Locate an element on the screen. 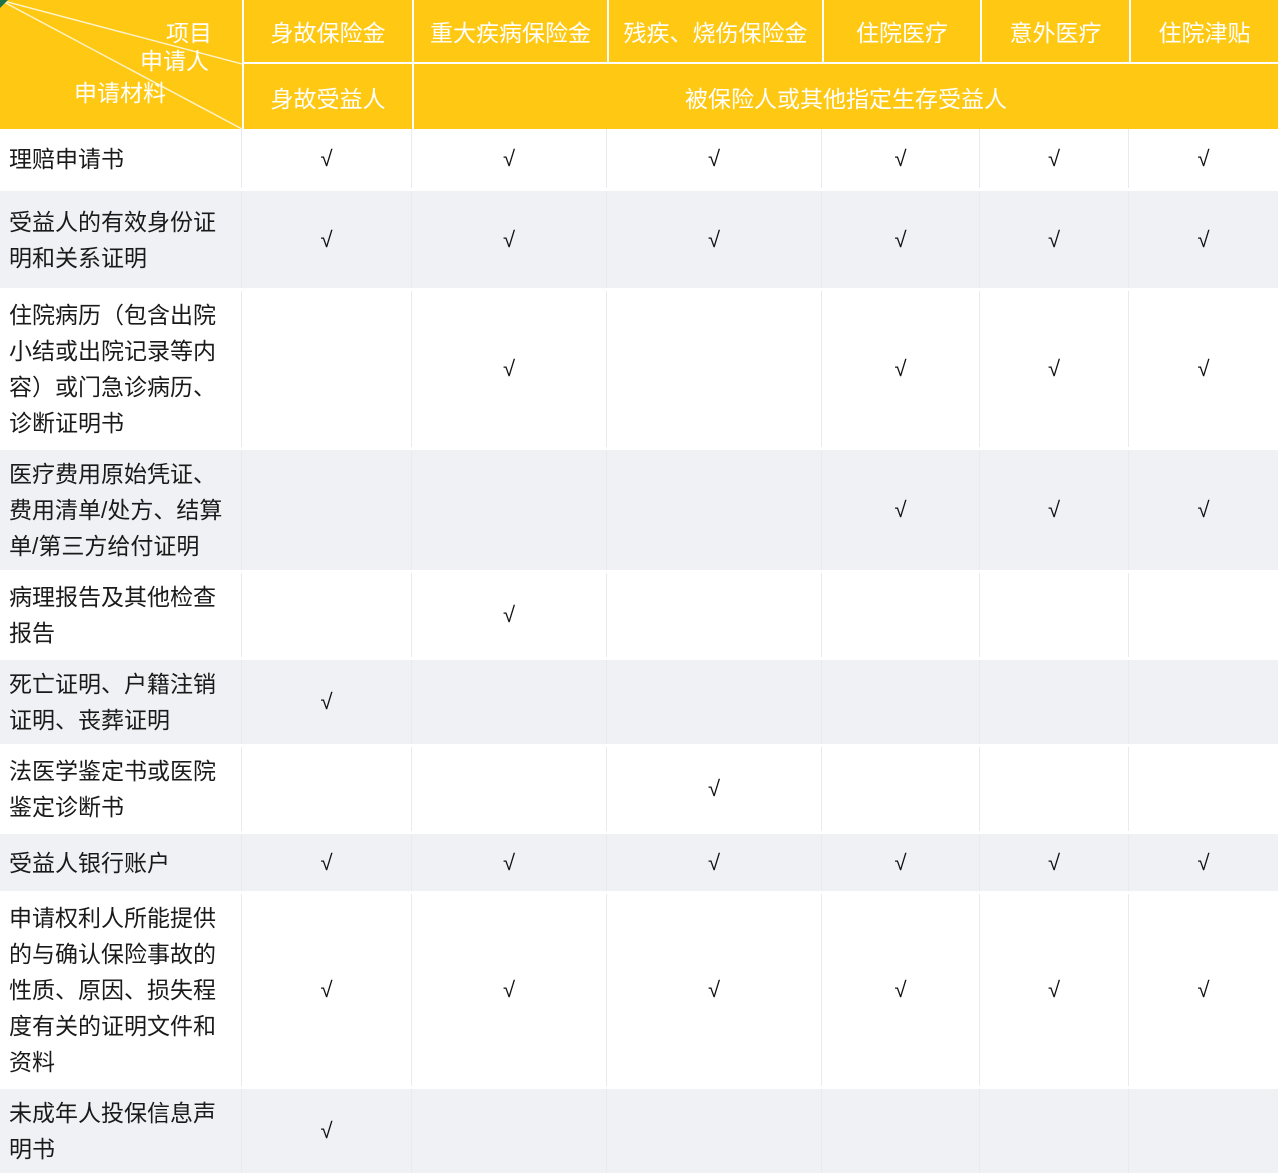 The width and height of the screenshot is (1278, 1173). corner-label-applicant: 申请人 is located at coordinates (174, 61).